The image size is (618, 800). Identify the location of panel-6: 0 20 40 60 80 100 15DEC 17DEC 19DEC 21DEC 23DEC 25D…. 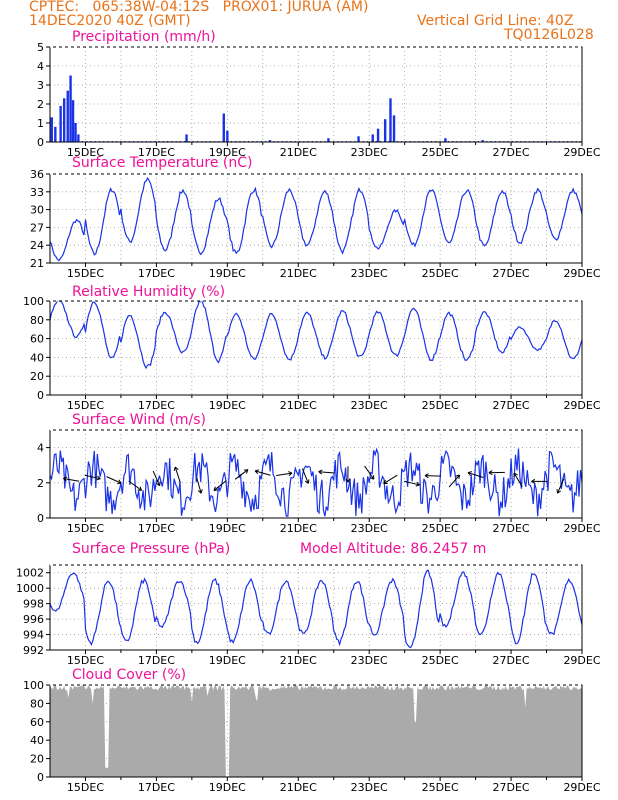
(312, 730).